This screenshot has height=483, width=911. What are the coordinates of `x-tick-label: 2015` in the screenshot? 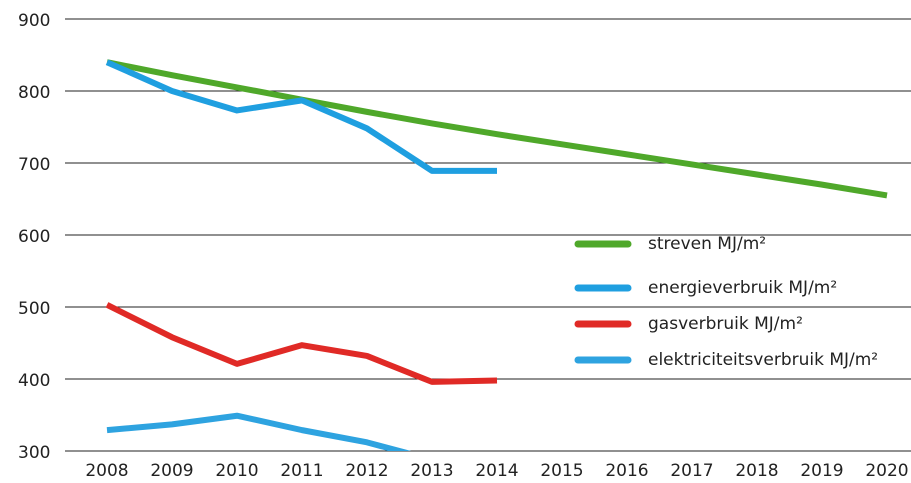 It's located at (561, 471).